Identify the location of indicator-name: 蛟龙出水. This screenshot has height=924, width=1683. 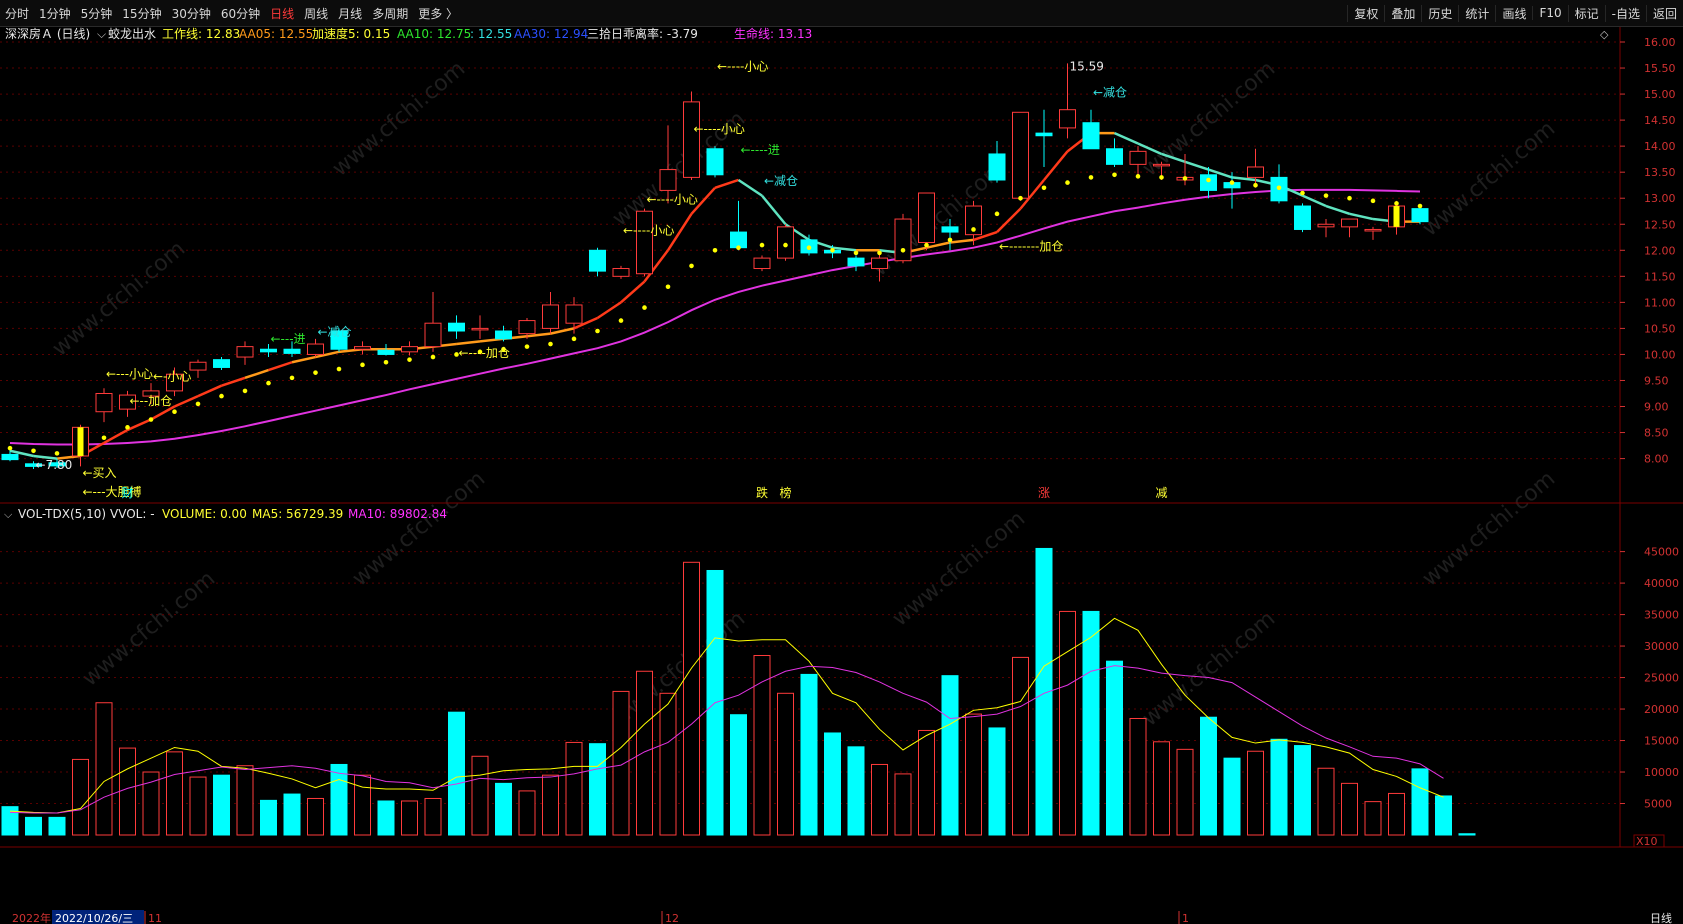
(132, 34).